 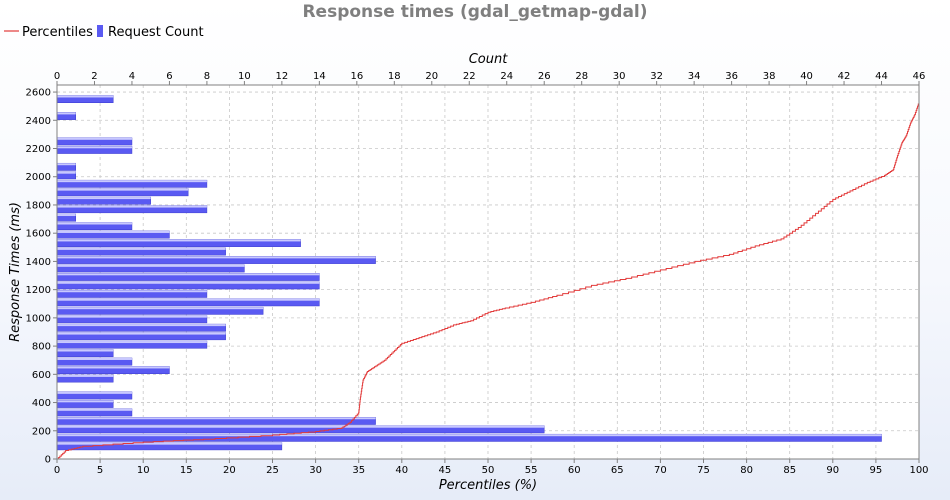 What do you see at coordinates (394, 76) in the screenshot?
I see `x-top-tick-label: 18` at bounding box center [394, 76].